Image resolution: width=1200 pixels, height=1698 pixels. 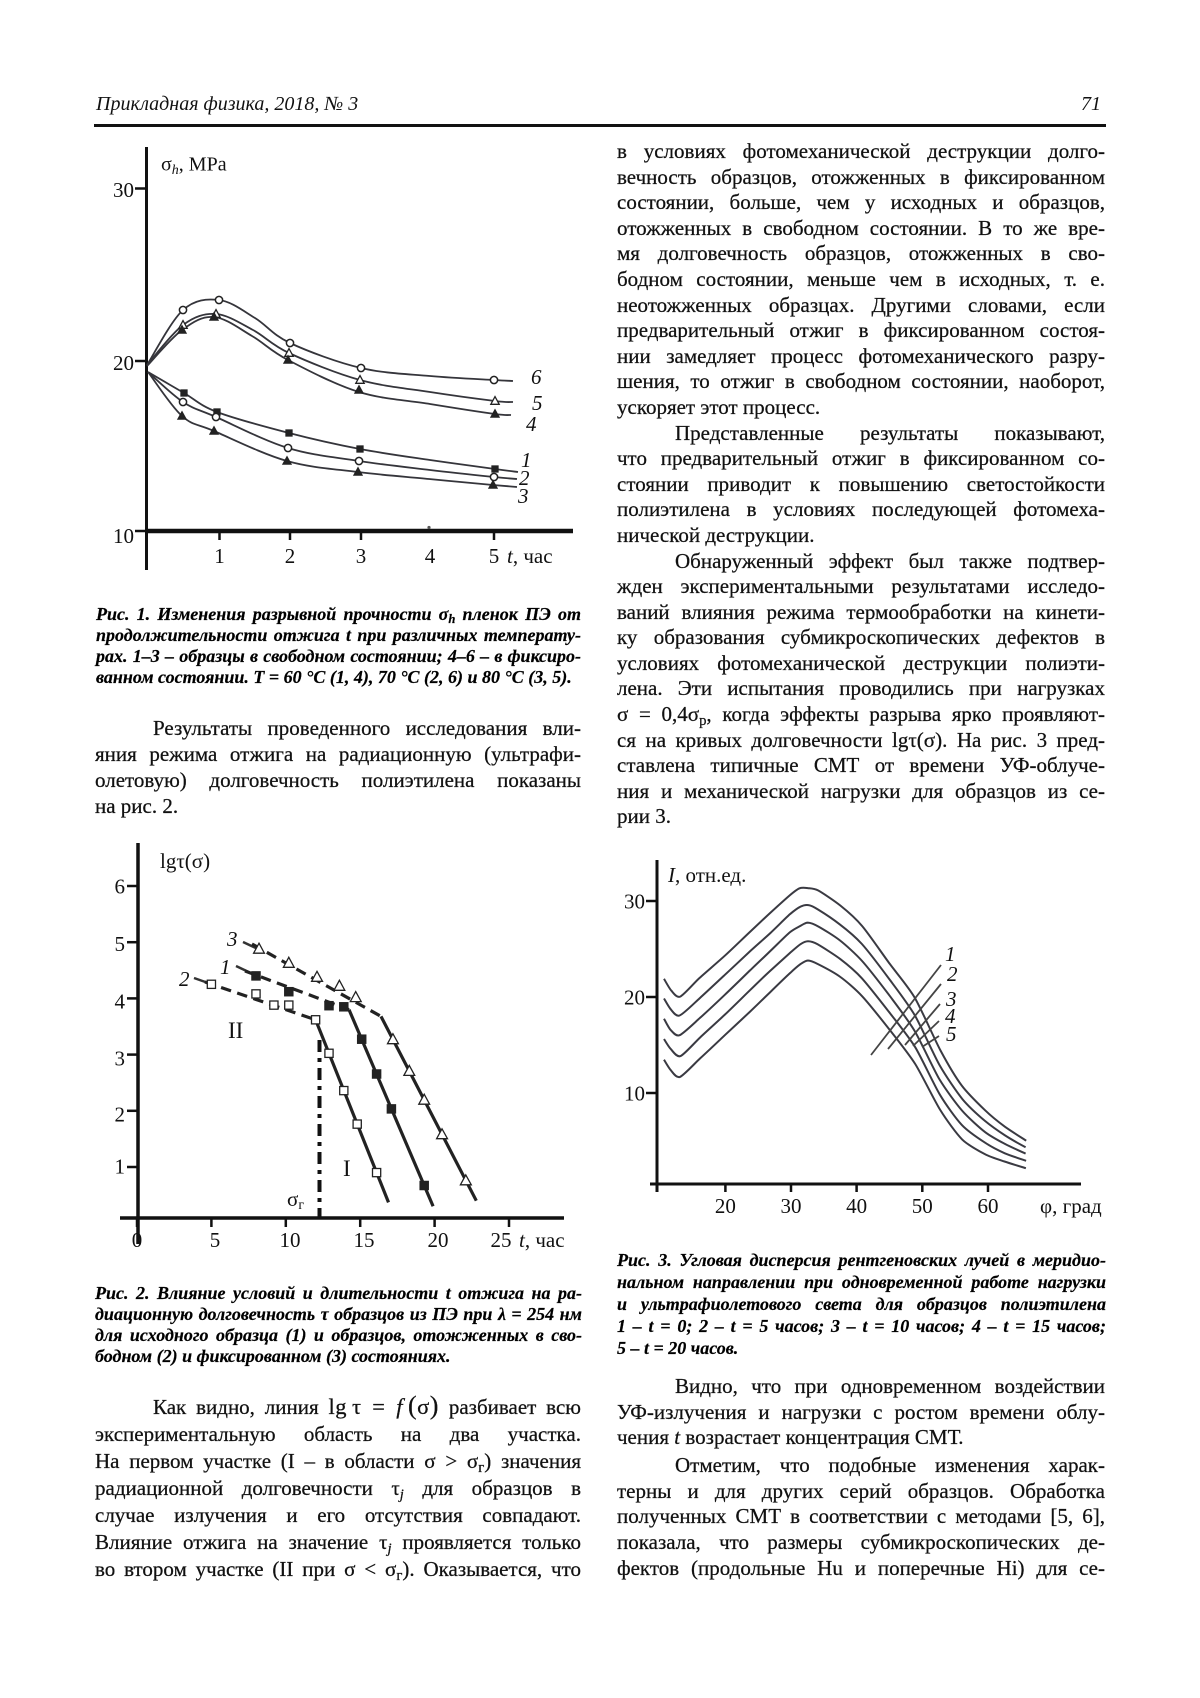 What do you see at coordinates (987, 1206) in the screenshot?
I see `svg-text: 60` at bounding box center [987, 1206].